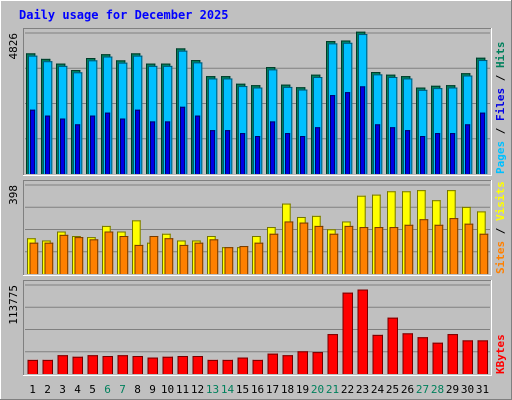  What do you see at coordinates (500, 55) in the screenshot?
I see `legend-hits: Hits` at bounding box center [500, 55].